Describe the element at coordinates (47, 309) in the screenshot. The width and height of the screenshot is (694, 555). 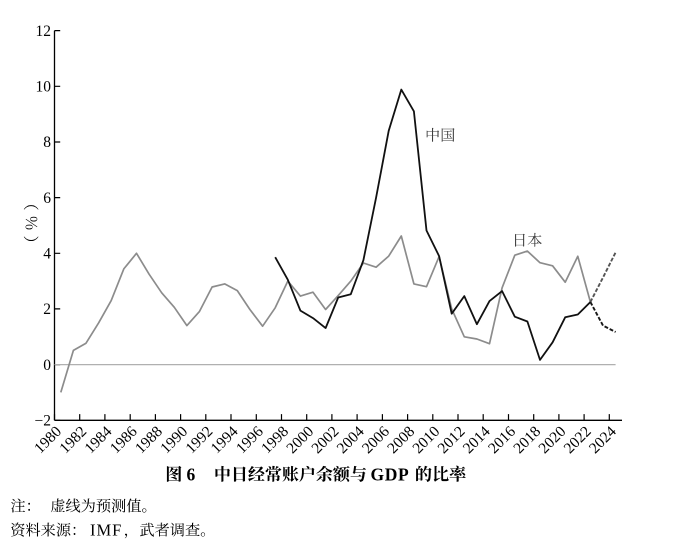
I see `svg-text: 2` at that location.